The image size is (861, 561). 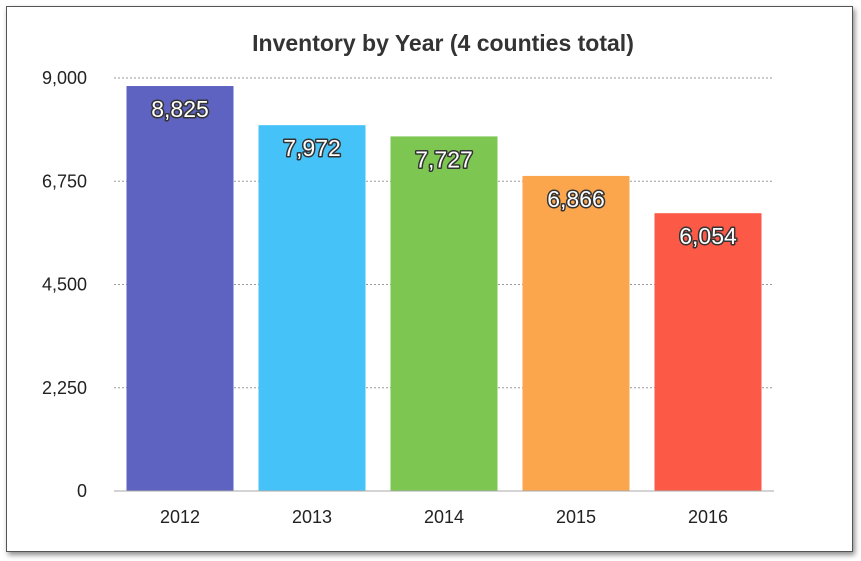 What do you see at coordinates (708, 517) in the screenshot?
I see `x-tick-label: 2016` at bounding box center [708, 517].